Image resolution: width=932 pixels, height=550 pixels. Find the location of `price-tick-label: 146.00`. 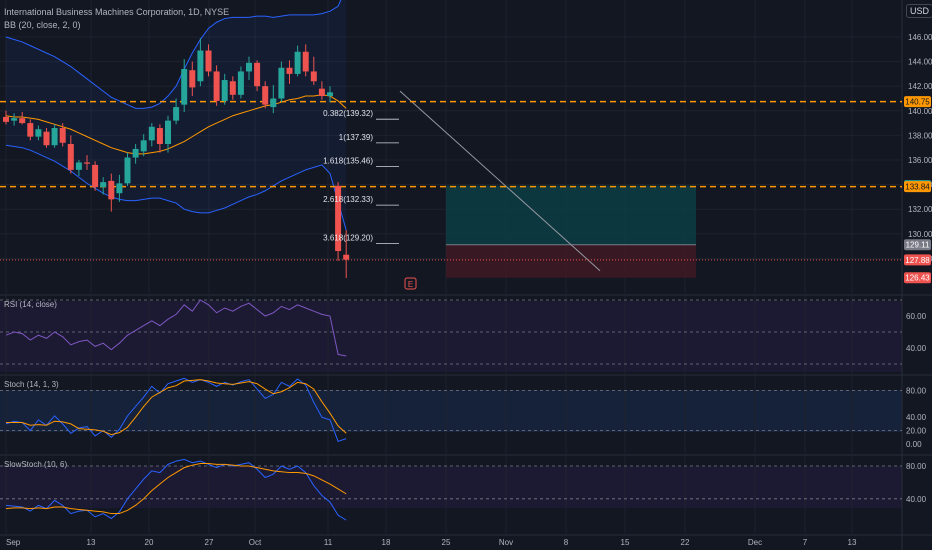

price-tick-label: 146.00 is located at coordinates (920, 37).